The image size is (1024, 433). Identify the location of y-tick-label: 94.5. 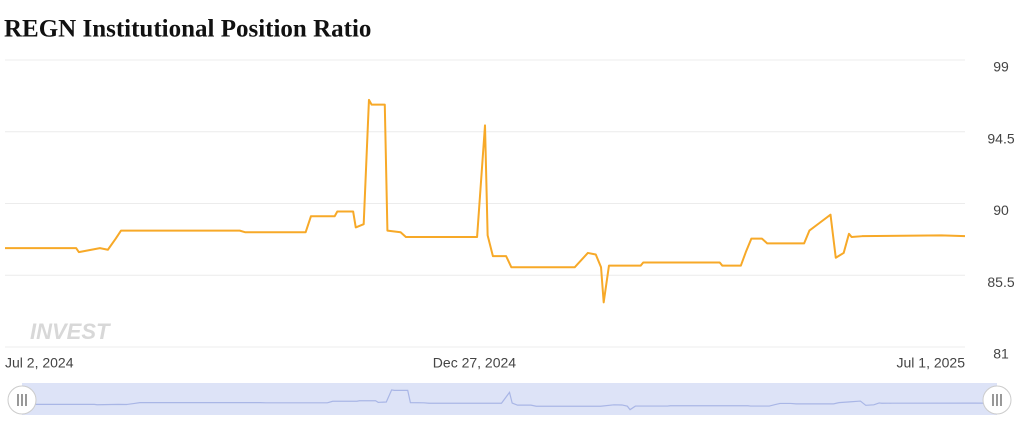
(1000, 138).